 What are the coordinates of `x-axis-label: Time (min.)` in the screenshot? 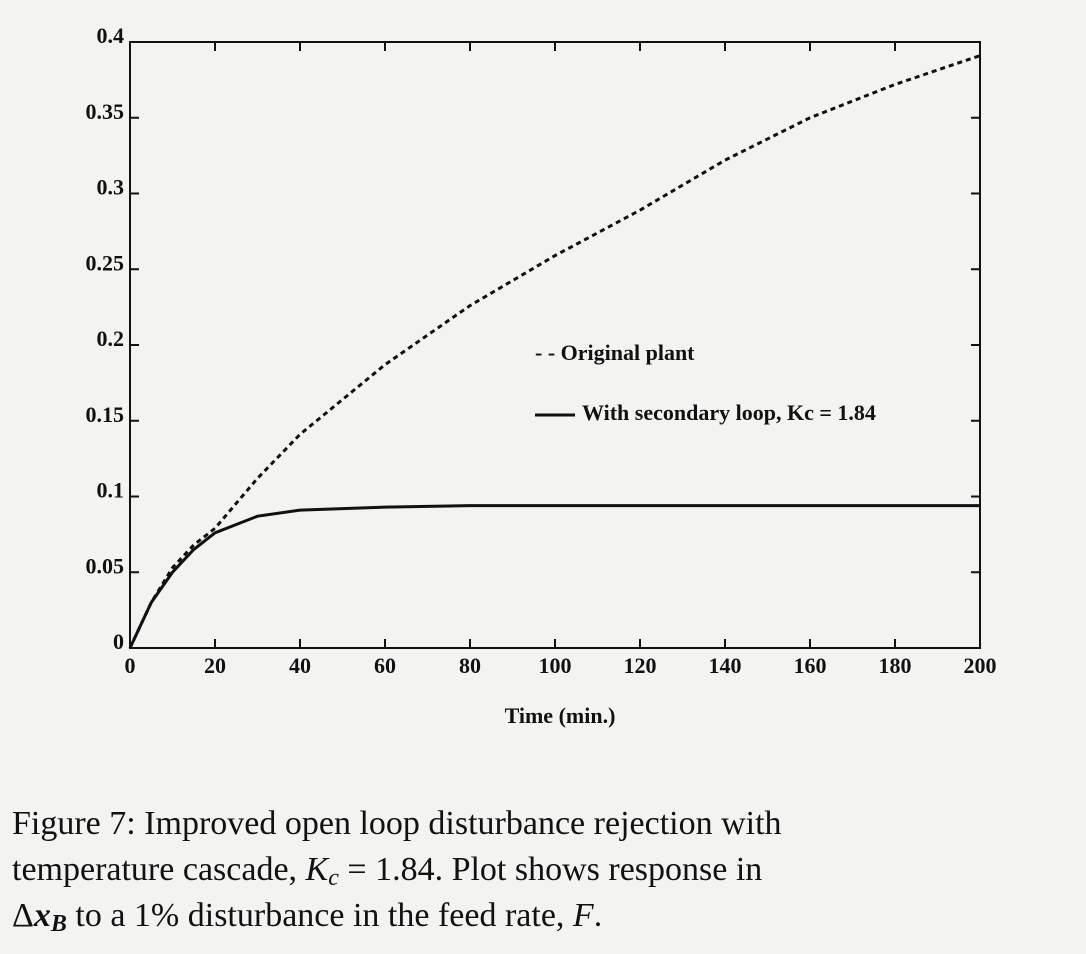 It's located at (560, 715).